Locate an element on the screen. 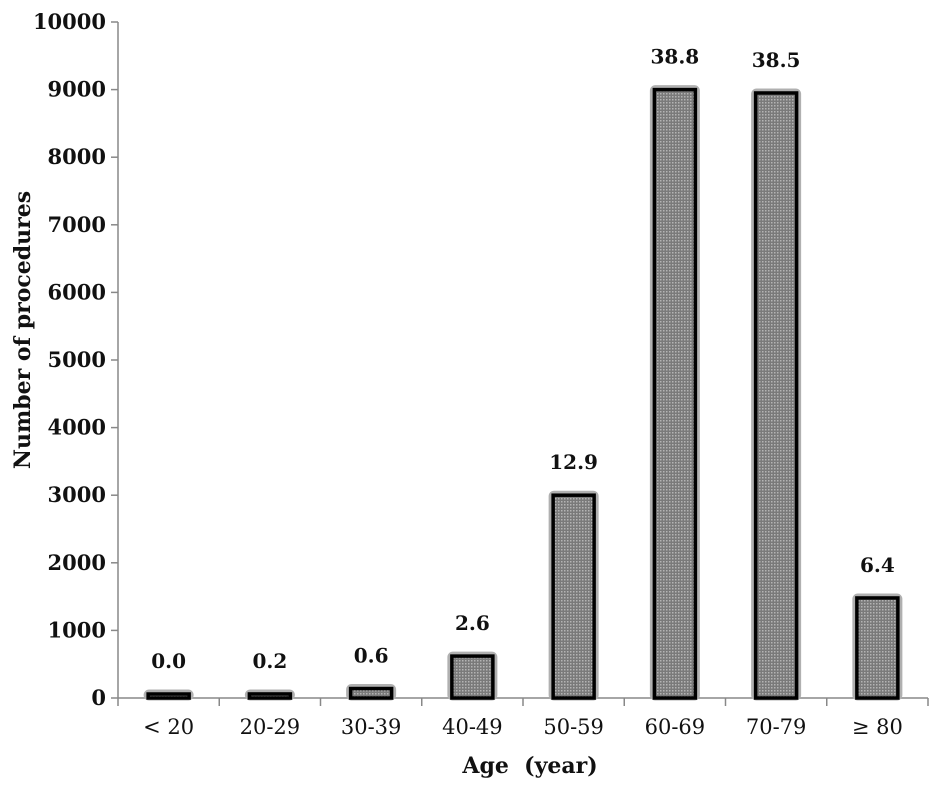  x-tick-label: 20-29 is located at coordinates (270, 727).